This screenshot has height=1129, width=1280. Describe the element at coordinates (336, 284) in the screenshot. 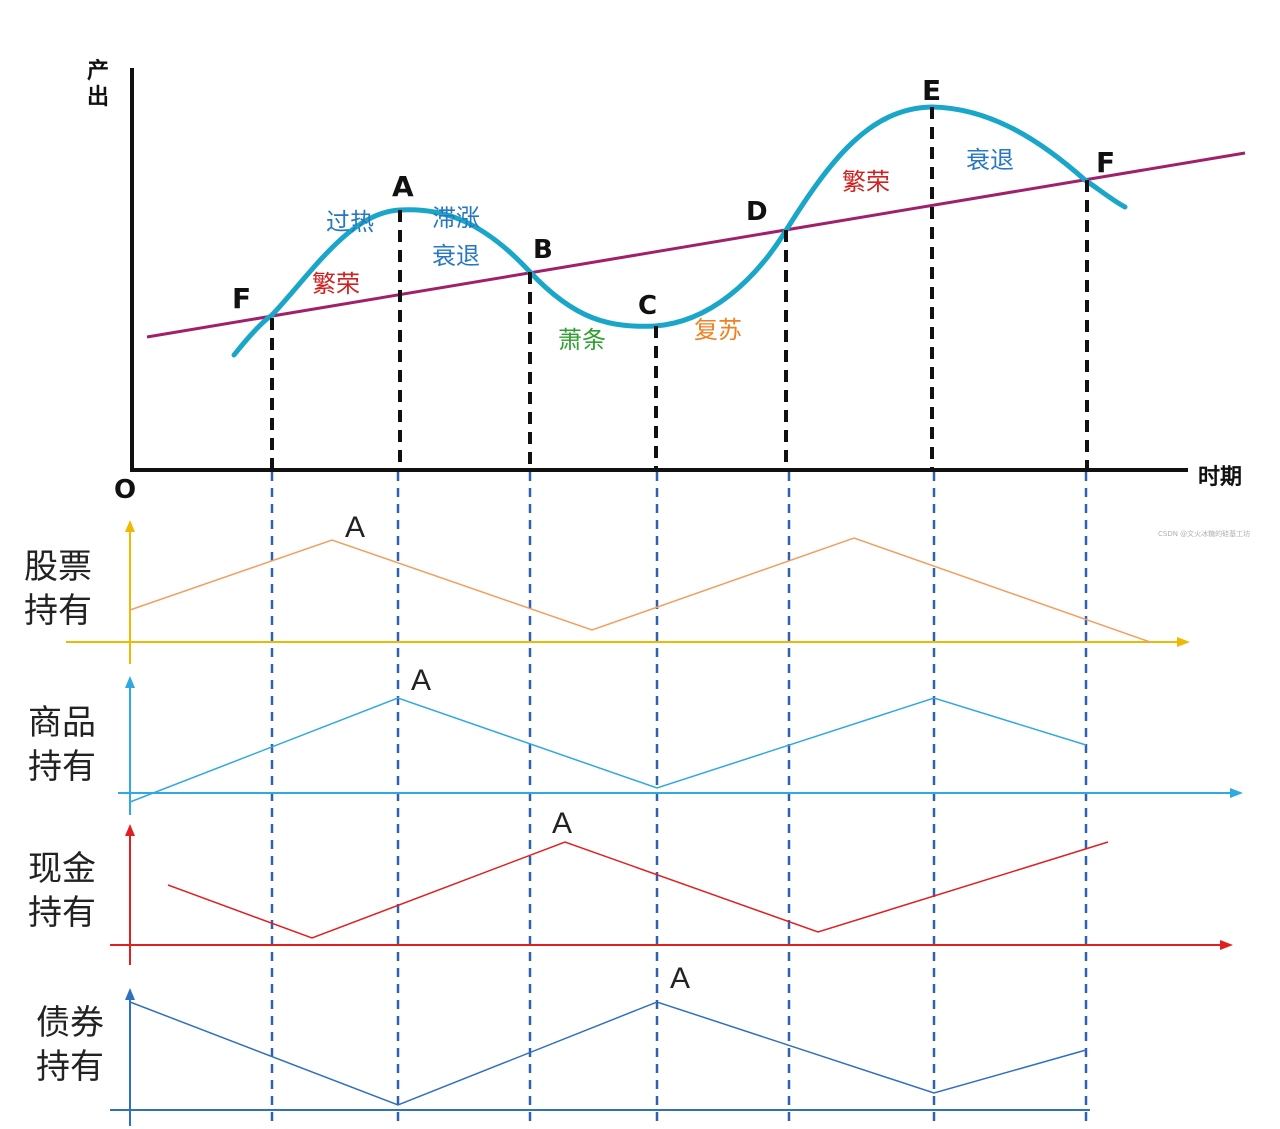

I see `phase-prosperity-1: 繁荣` at that location.